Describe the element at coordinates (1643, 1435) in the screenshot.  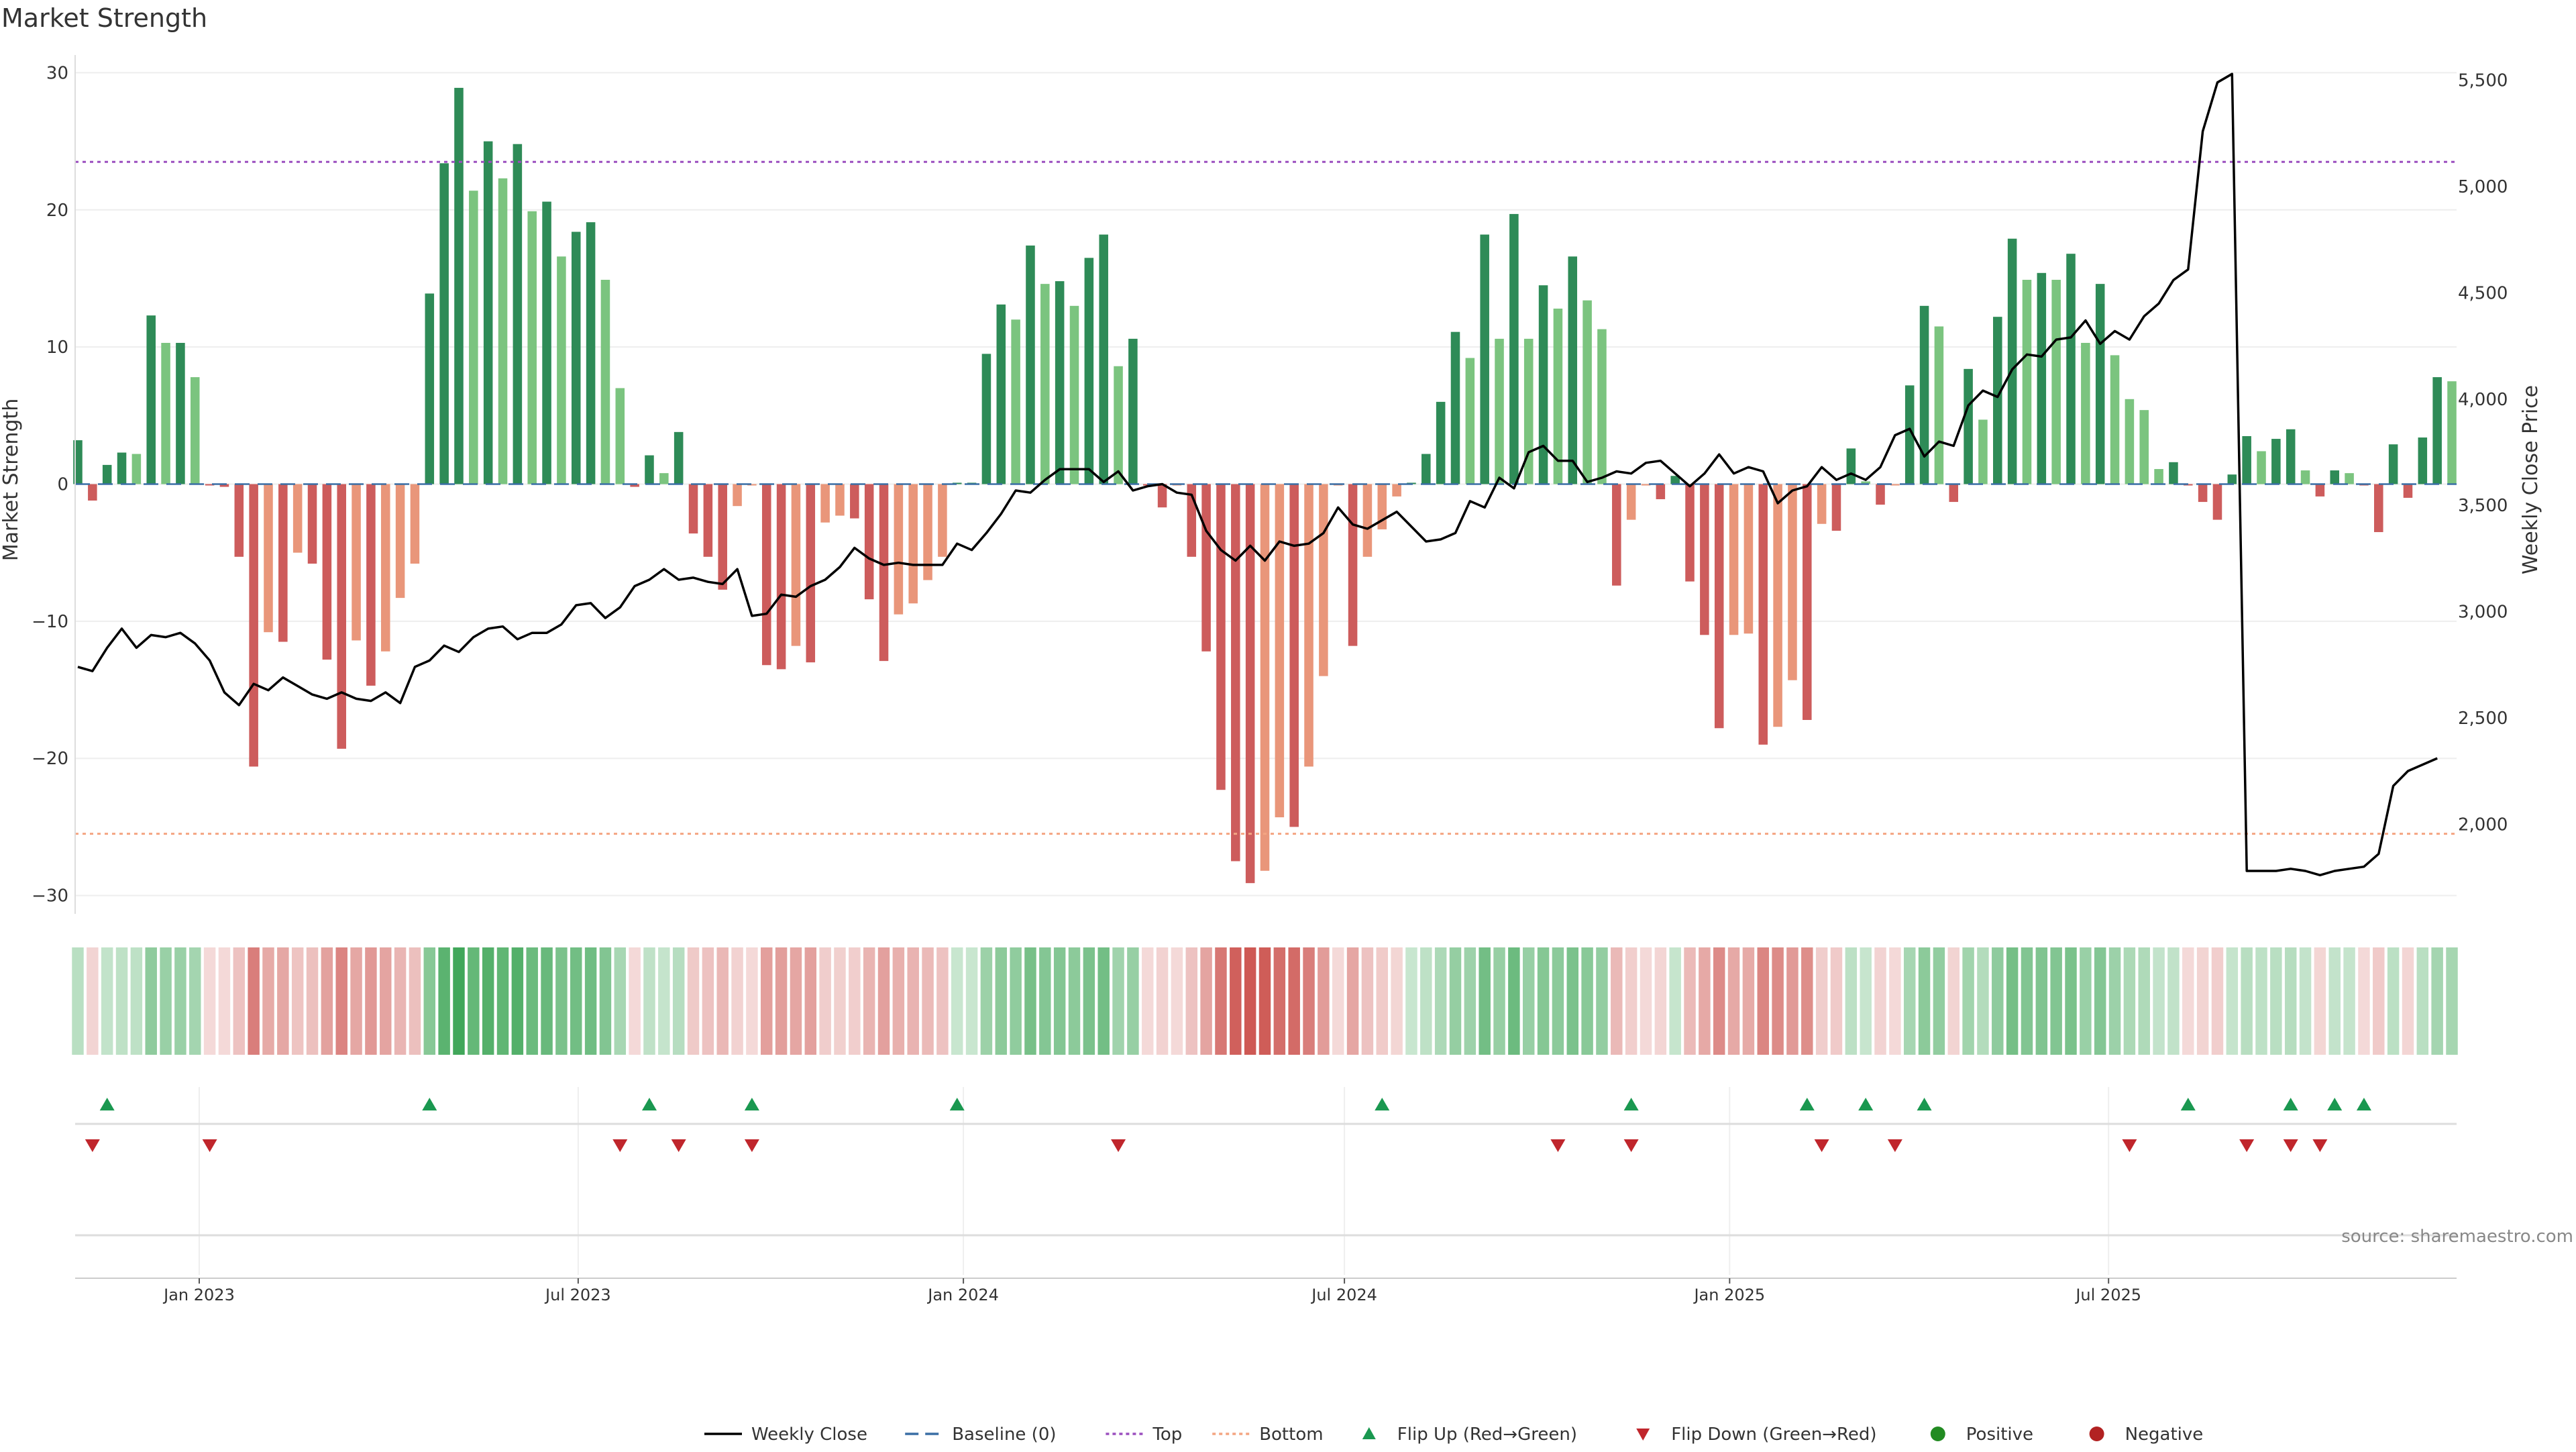
I see `legend-swatch-down` at that location.